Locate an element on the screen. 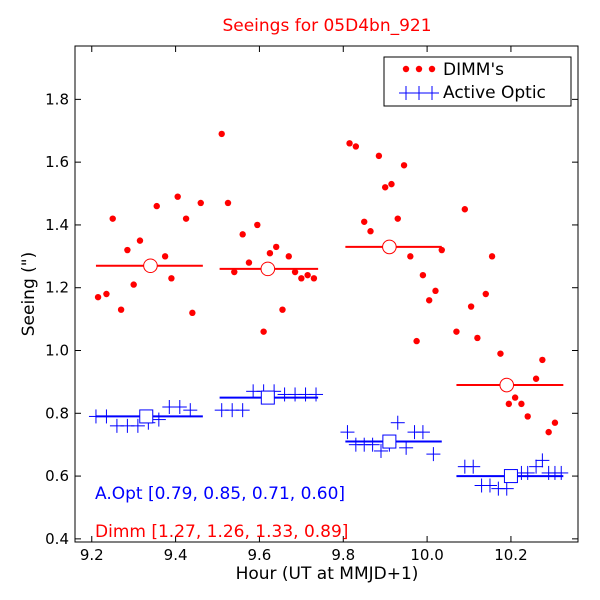 The image size is (600, 600). x-tick-label-5: 10.2 is located at coordinates (510, 555).